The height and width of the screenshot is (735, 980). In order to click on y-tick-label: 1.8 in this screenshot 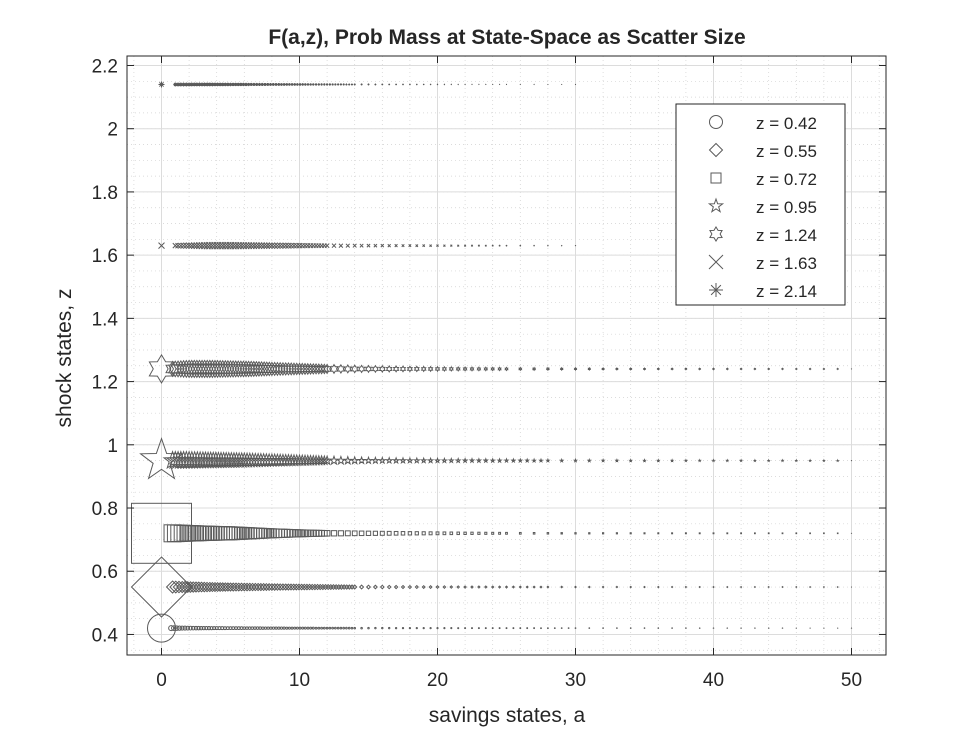, I will do `click(105, 193)`.